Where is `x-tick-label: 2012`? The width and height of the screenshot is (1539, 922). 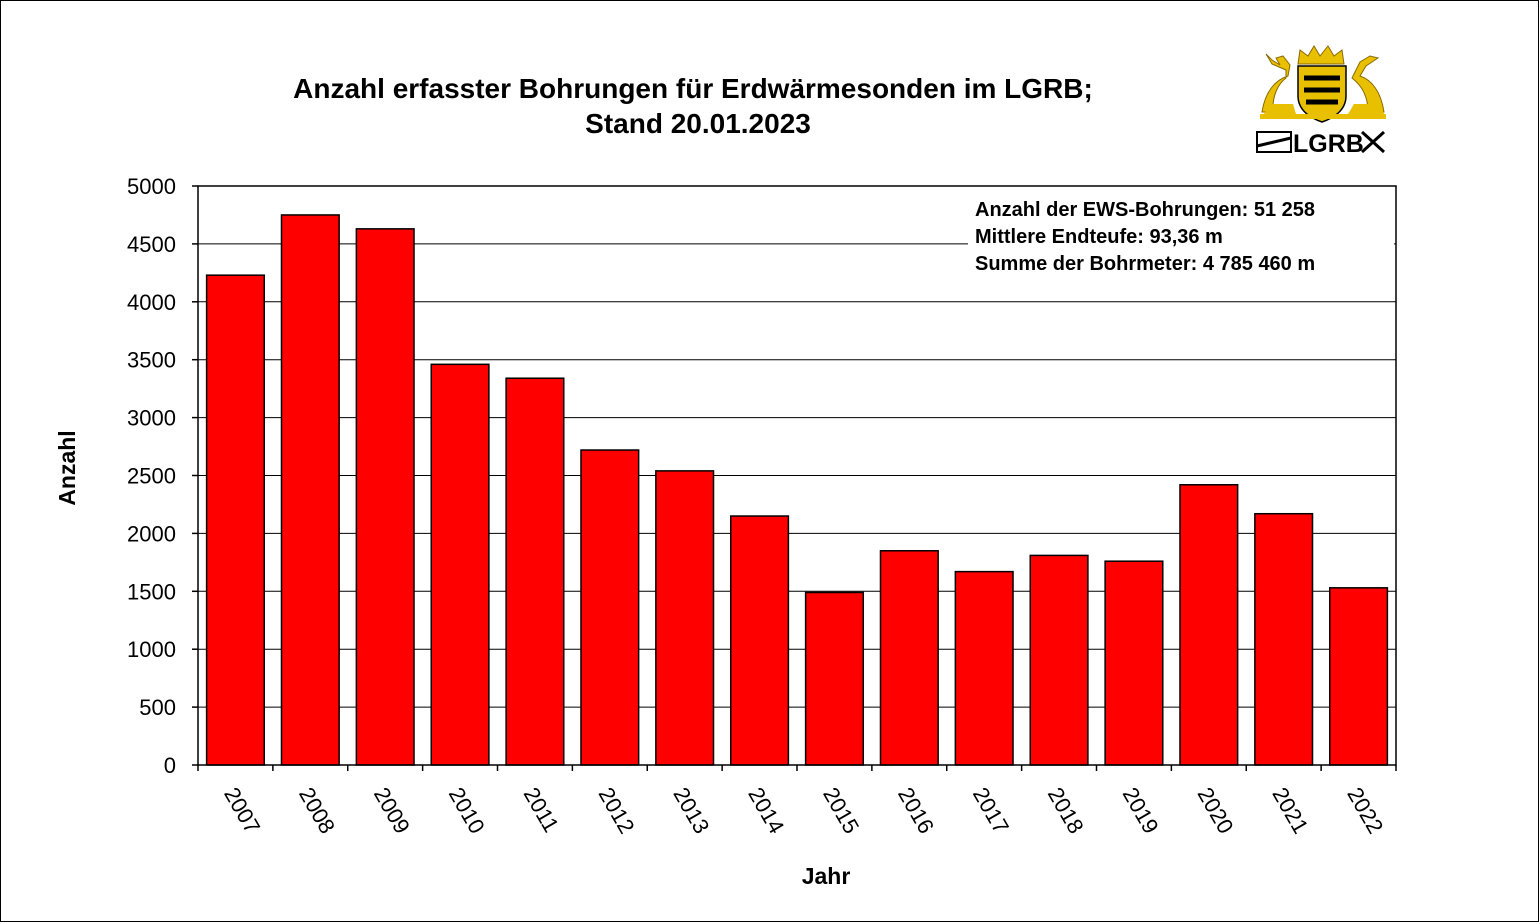
x-tick-label: 2012 is located at coordinates (616, 810).